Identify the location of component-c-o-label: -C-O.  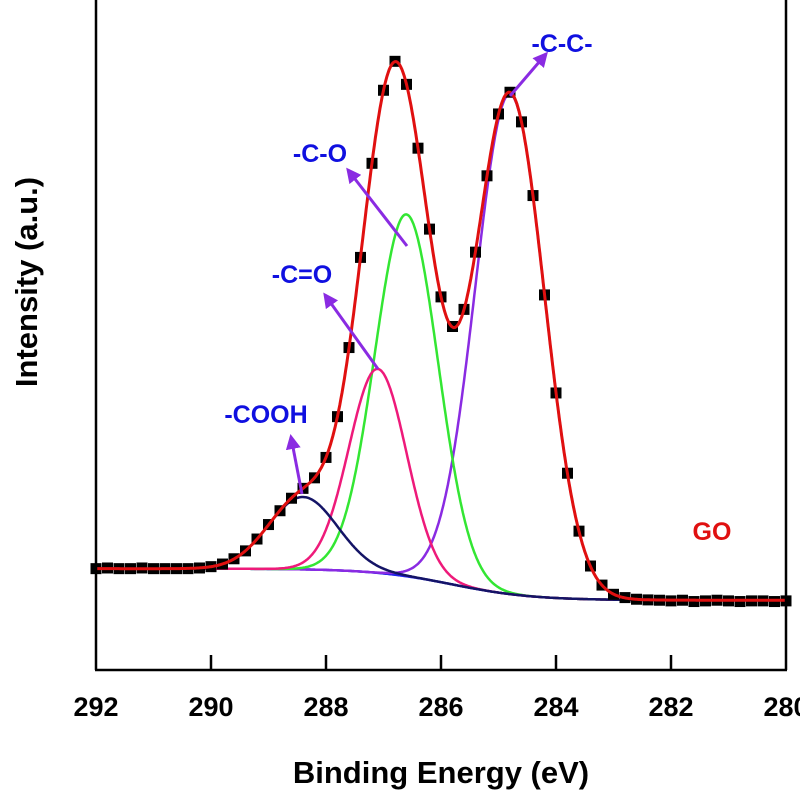
(320, 154).